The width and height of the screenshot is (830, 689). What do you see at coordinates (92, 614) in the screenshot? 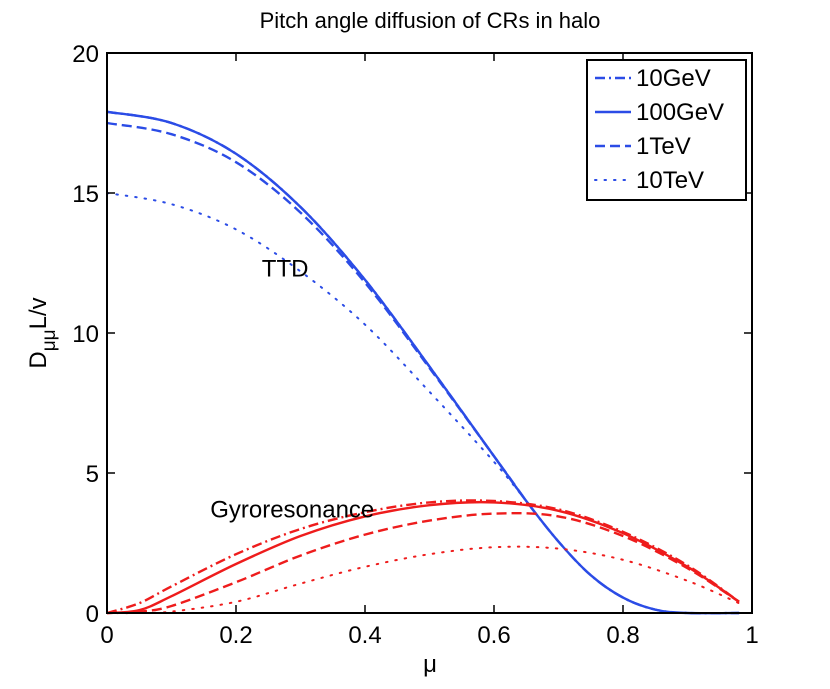
I see `y-tick-label: 0` at bounding box center [92, 614].